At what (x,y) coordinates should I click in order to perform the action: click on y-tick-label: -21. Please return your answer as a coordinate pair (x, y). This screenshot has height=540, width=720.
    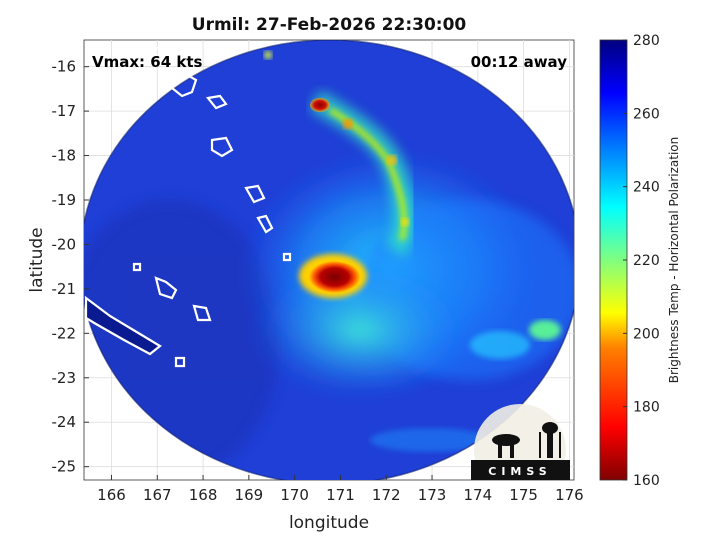
    Looking at the image, I should click on (64, 289).